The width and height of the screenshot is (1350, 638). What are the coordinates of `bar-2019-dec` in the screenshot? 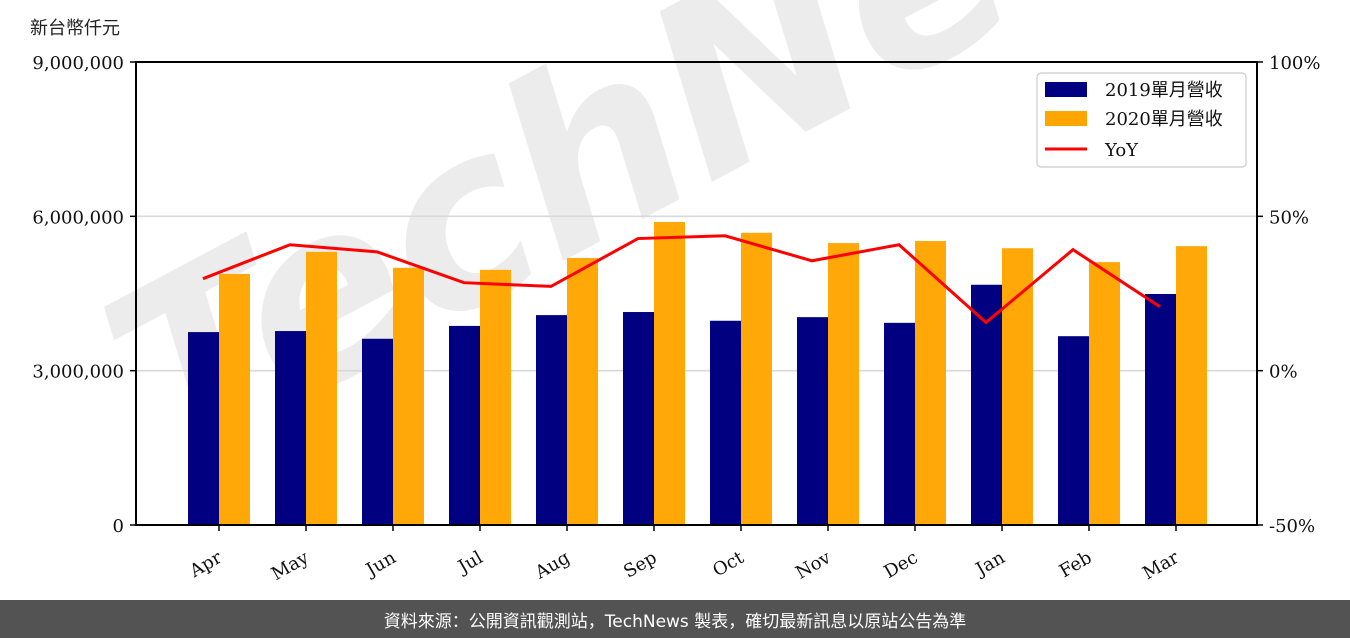 It's located at (899, 423).